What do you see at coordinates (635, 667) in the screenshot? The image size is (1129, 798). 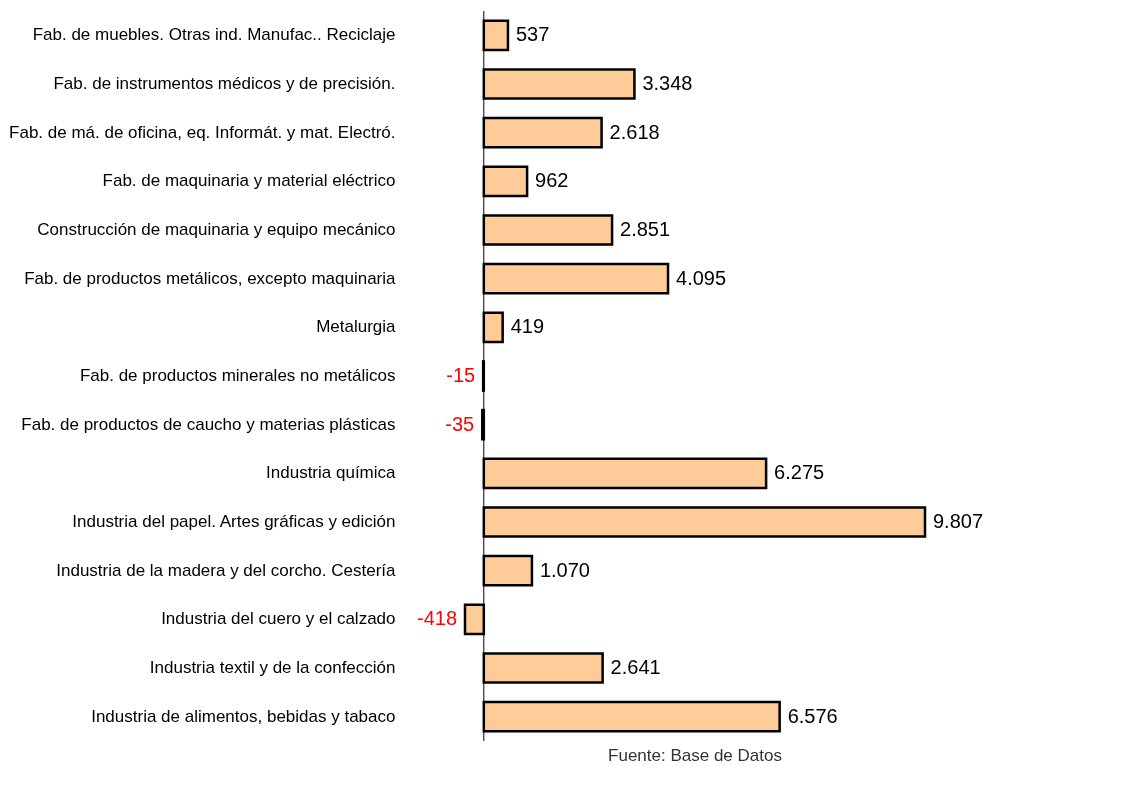 I see `data-label: 2.641` at bounding box center [635, 667].